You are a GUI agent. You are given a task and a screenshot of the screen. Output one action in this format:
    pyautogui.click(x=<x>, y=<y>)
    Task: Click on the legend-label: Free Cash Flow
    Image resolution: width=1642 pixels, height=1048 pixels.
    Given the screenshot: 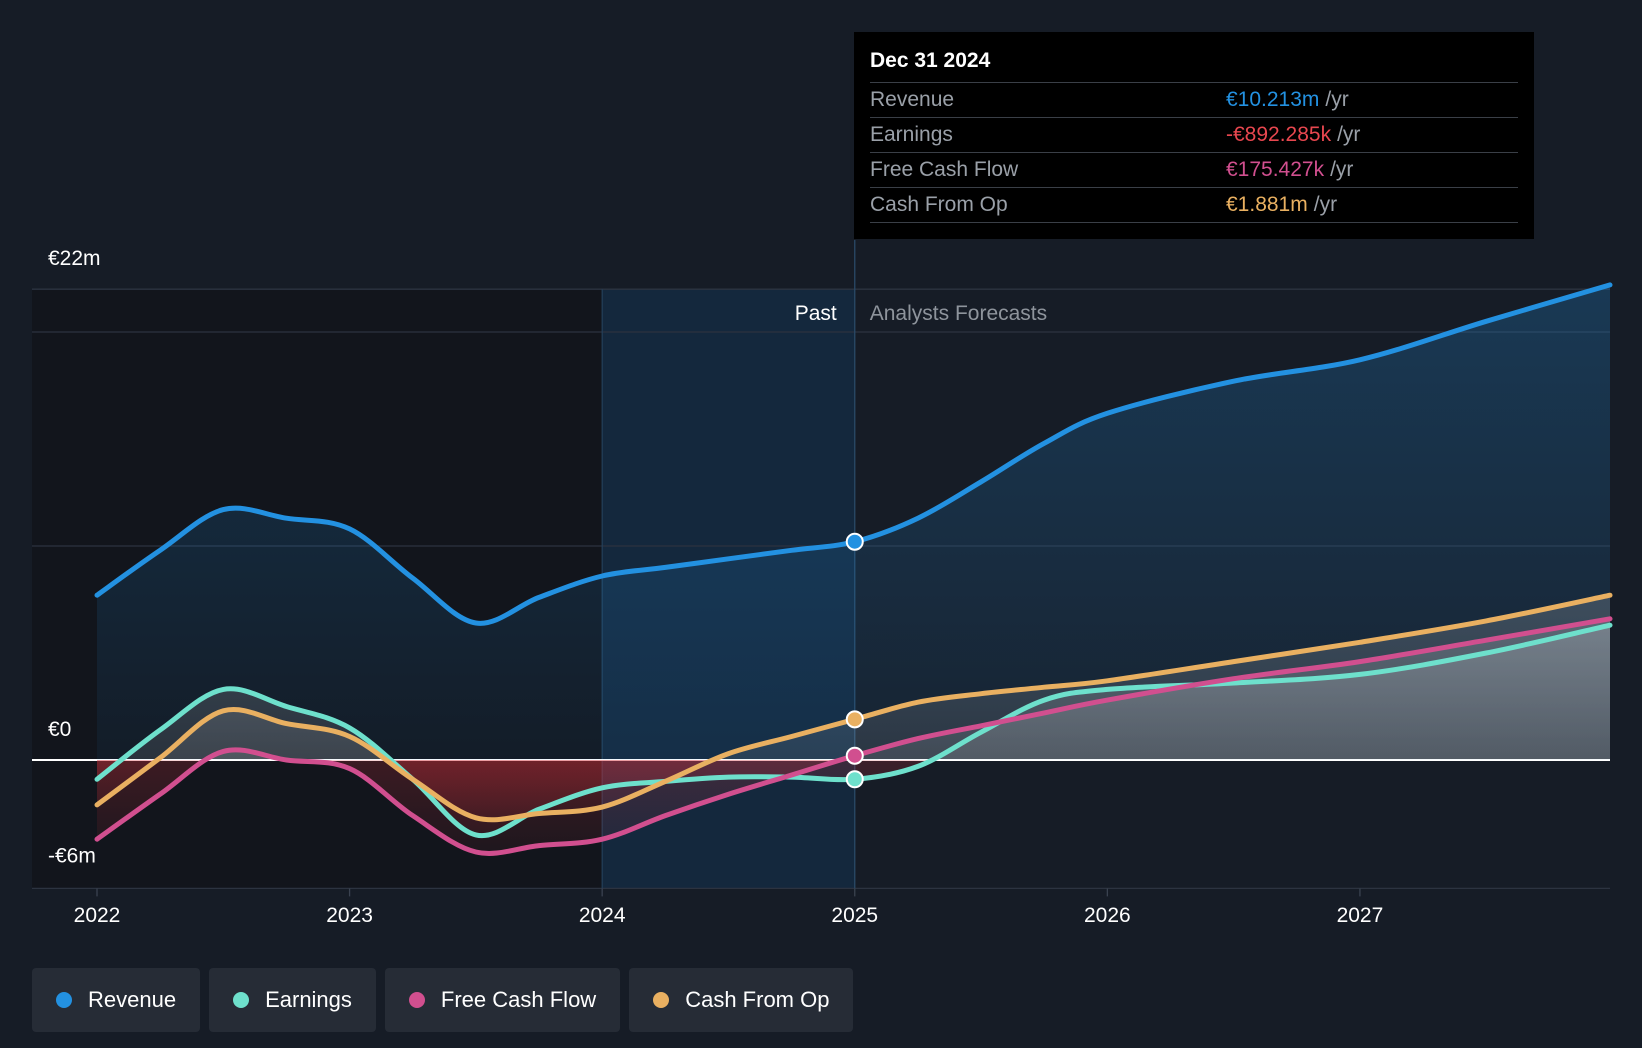 What is the action you would take?
    pyautogui.click(x=518, y=999)
    